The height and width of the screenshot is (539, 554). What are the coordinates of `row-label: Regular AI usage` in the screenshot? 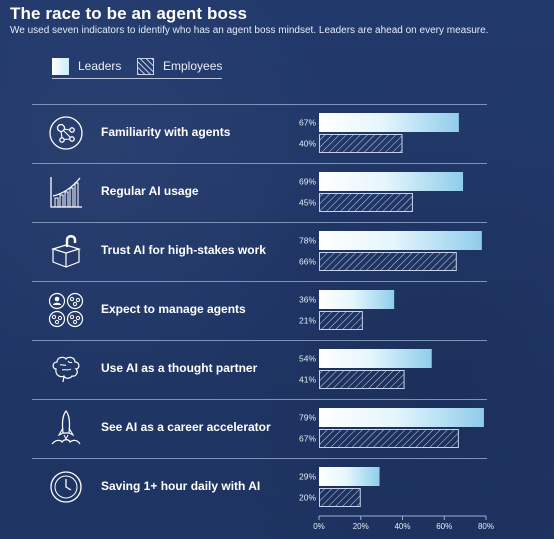 It's located at (150, 191).